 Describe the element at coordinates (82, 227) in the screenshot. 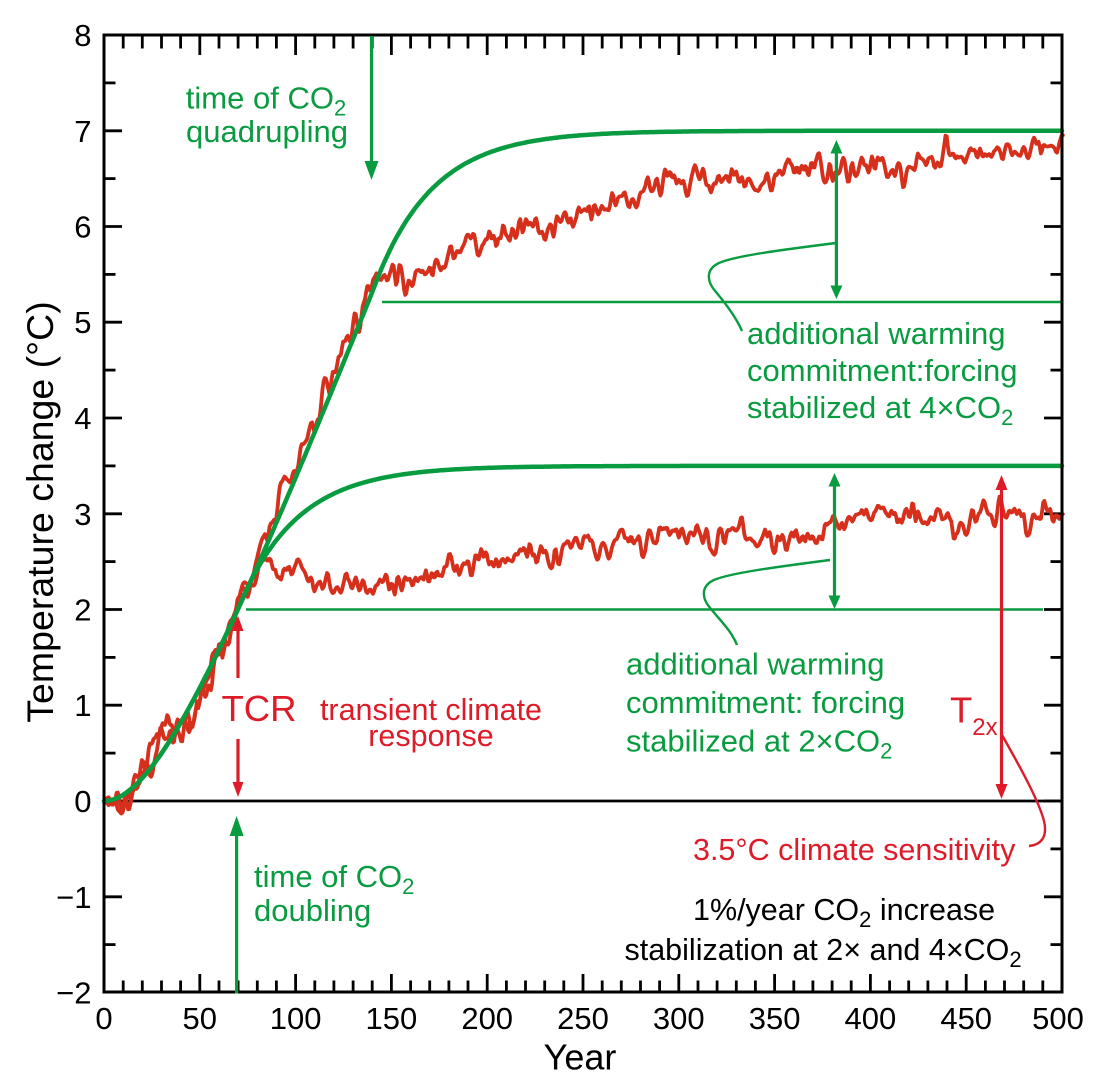

I see `svg-text: 6` at that location.